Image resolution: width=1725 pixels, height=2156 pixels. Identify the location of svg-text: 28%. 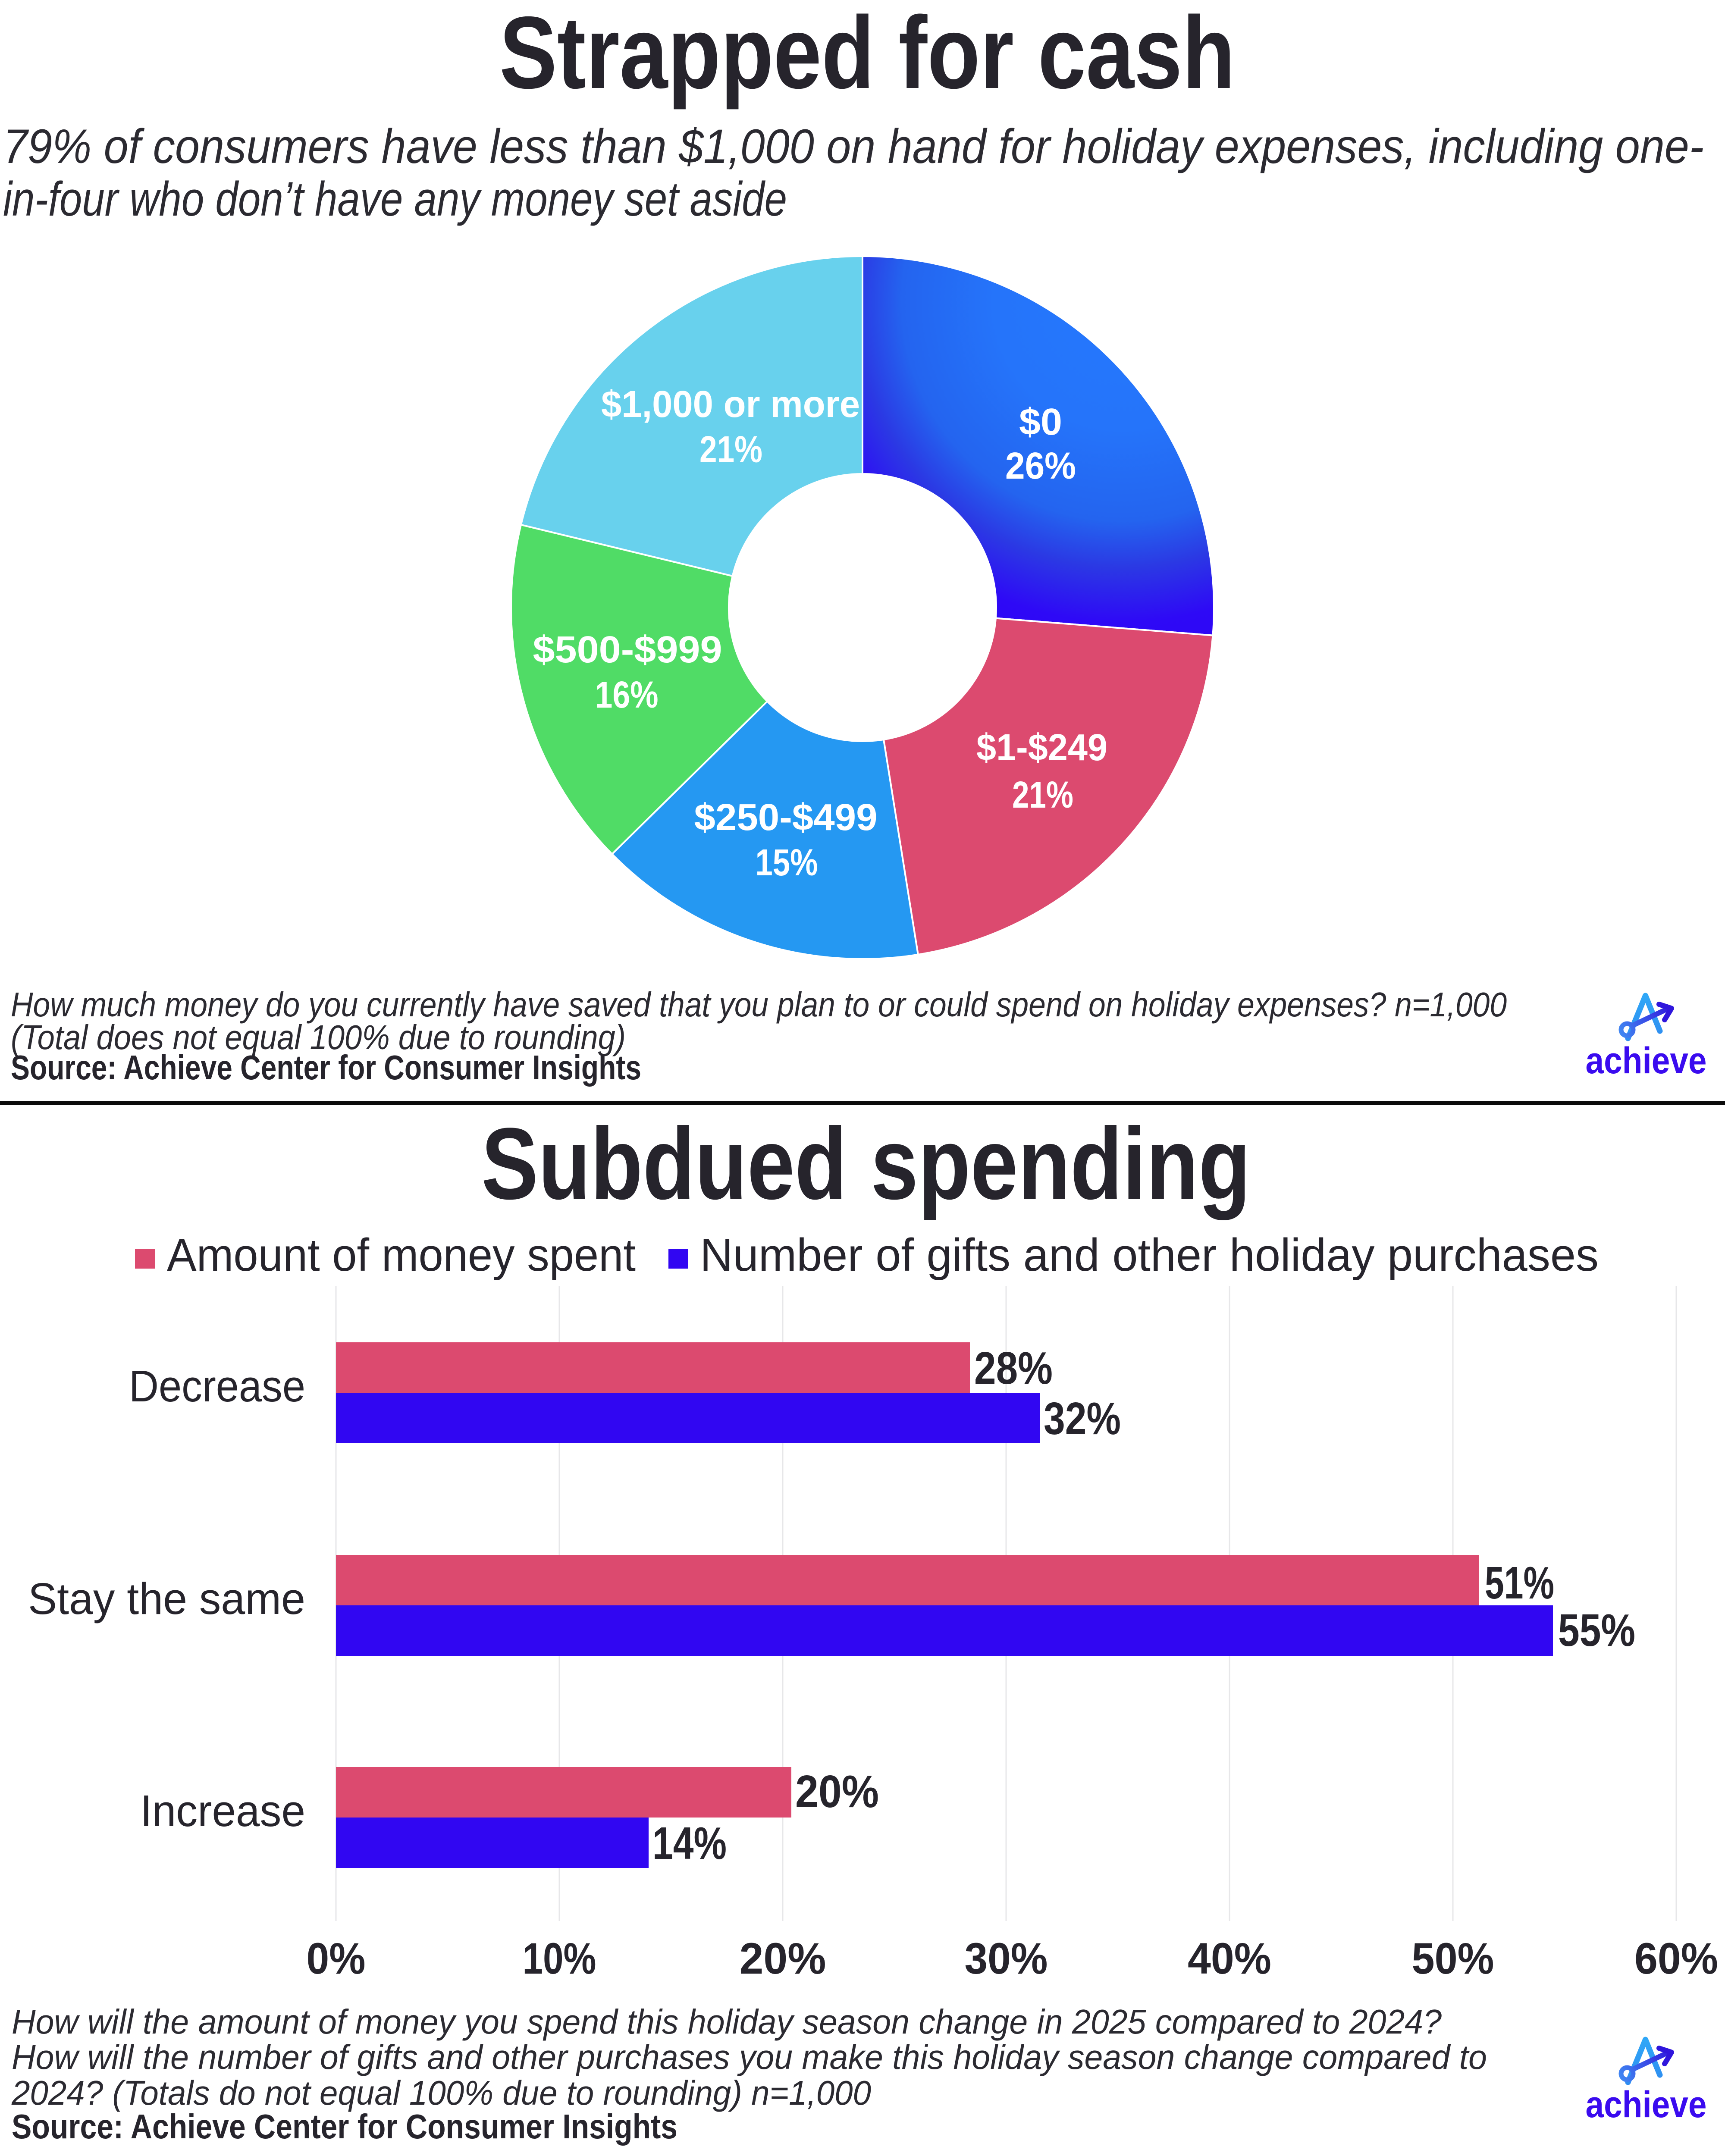
(1014, 1368).